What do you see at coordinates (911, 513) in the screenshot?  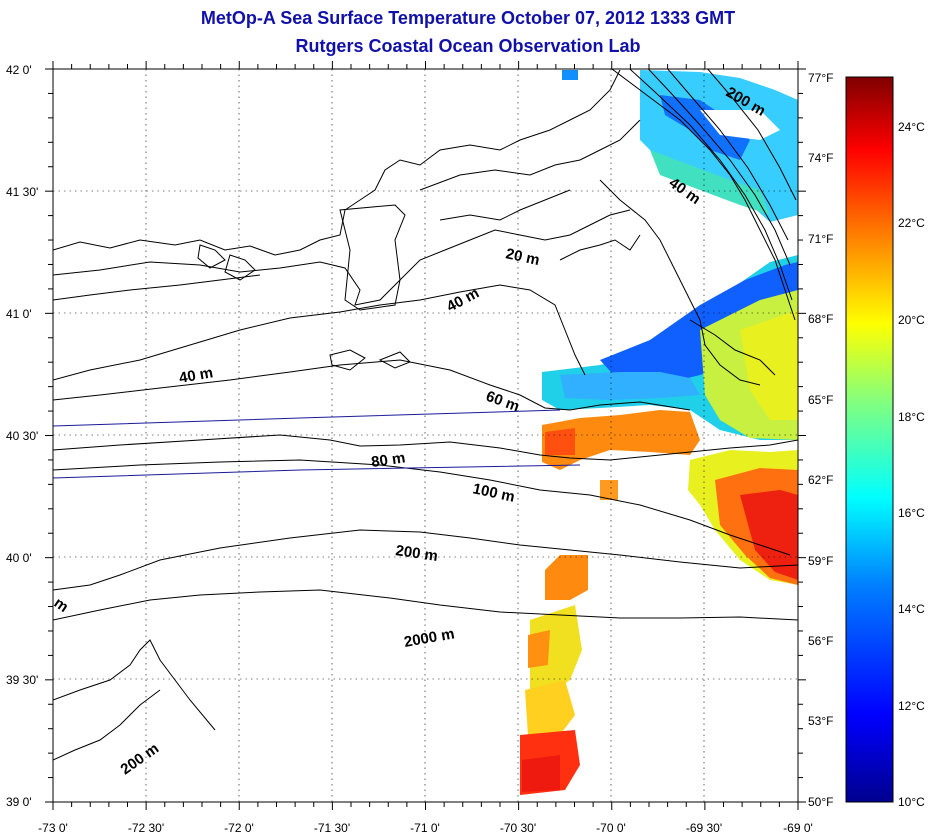 I see `colorbar-c-label: 16°C` at bounding box center [911, 513].